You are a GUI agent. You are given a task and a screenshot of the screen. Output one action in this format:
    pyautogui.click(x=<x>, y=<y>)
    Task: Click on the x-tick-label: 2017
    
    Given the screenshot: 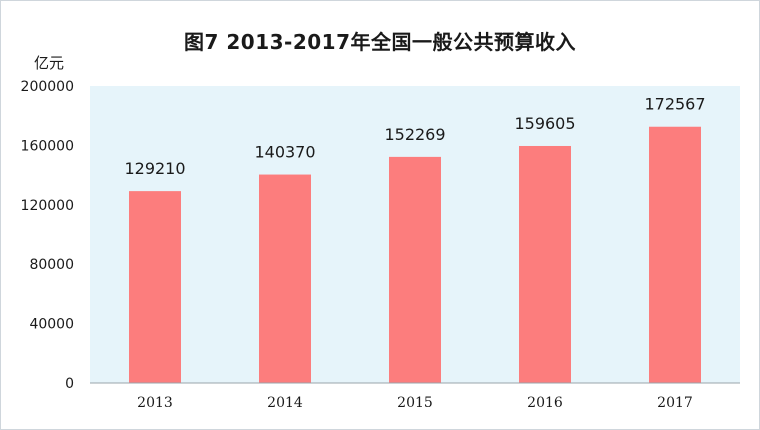 What is the action you would take?
    pyautogui.click(x=675, y=403)
    